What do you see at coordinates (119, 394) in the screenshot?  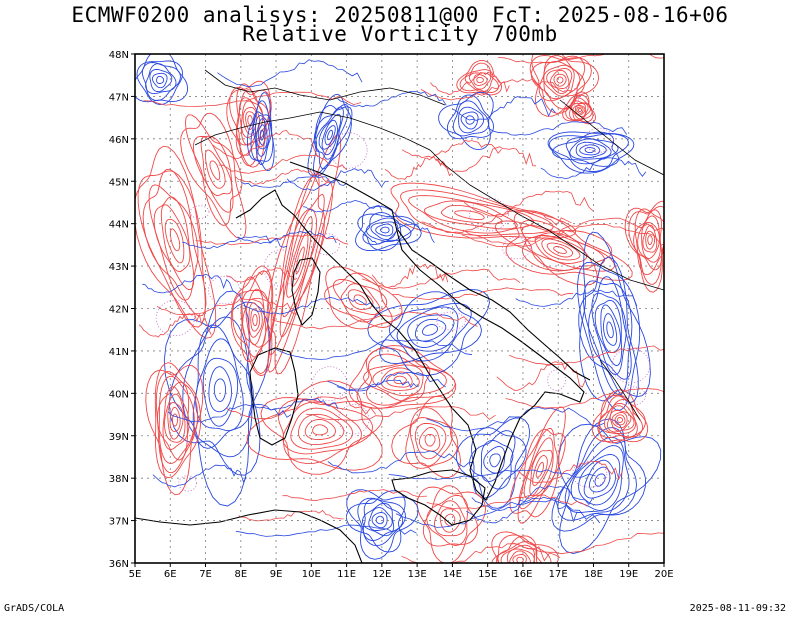 I see `lat-label: 40N` at bounding box center [119, 394].